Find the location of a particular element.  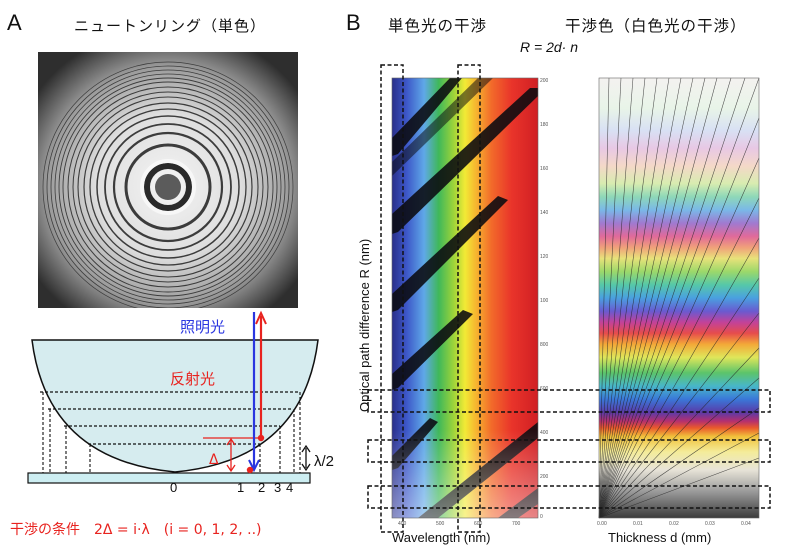

thickness-tick-3: 0.03 is located at coordinates (710, 524).